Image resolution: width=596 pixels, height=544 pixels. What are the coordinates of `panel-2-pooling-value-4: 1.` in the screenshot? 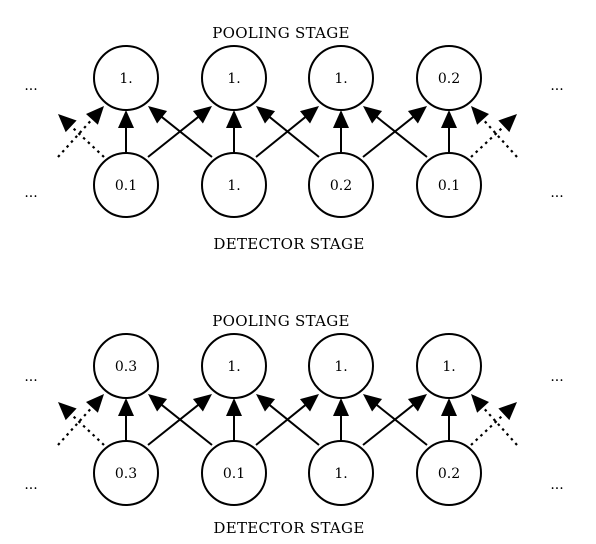 It's located at (448, 367).